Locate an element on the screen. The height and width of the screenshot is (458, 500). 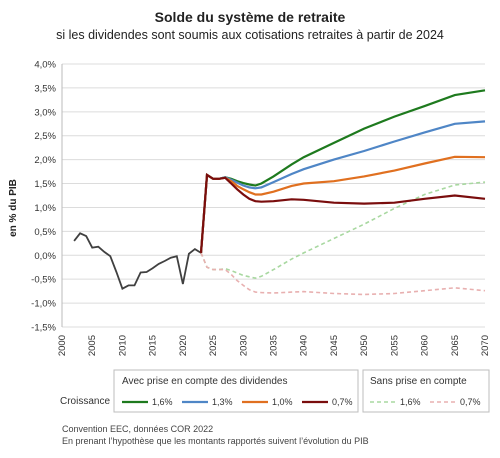
x-tick-label: 2010 is located at coordinates (122, 345).